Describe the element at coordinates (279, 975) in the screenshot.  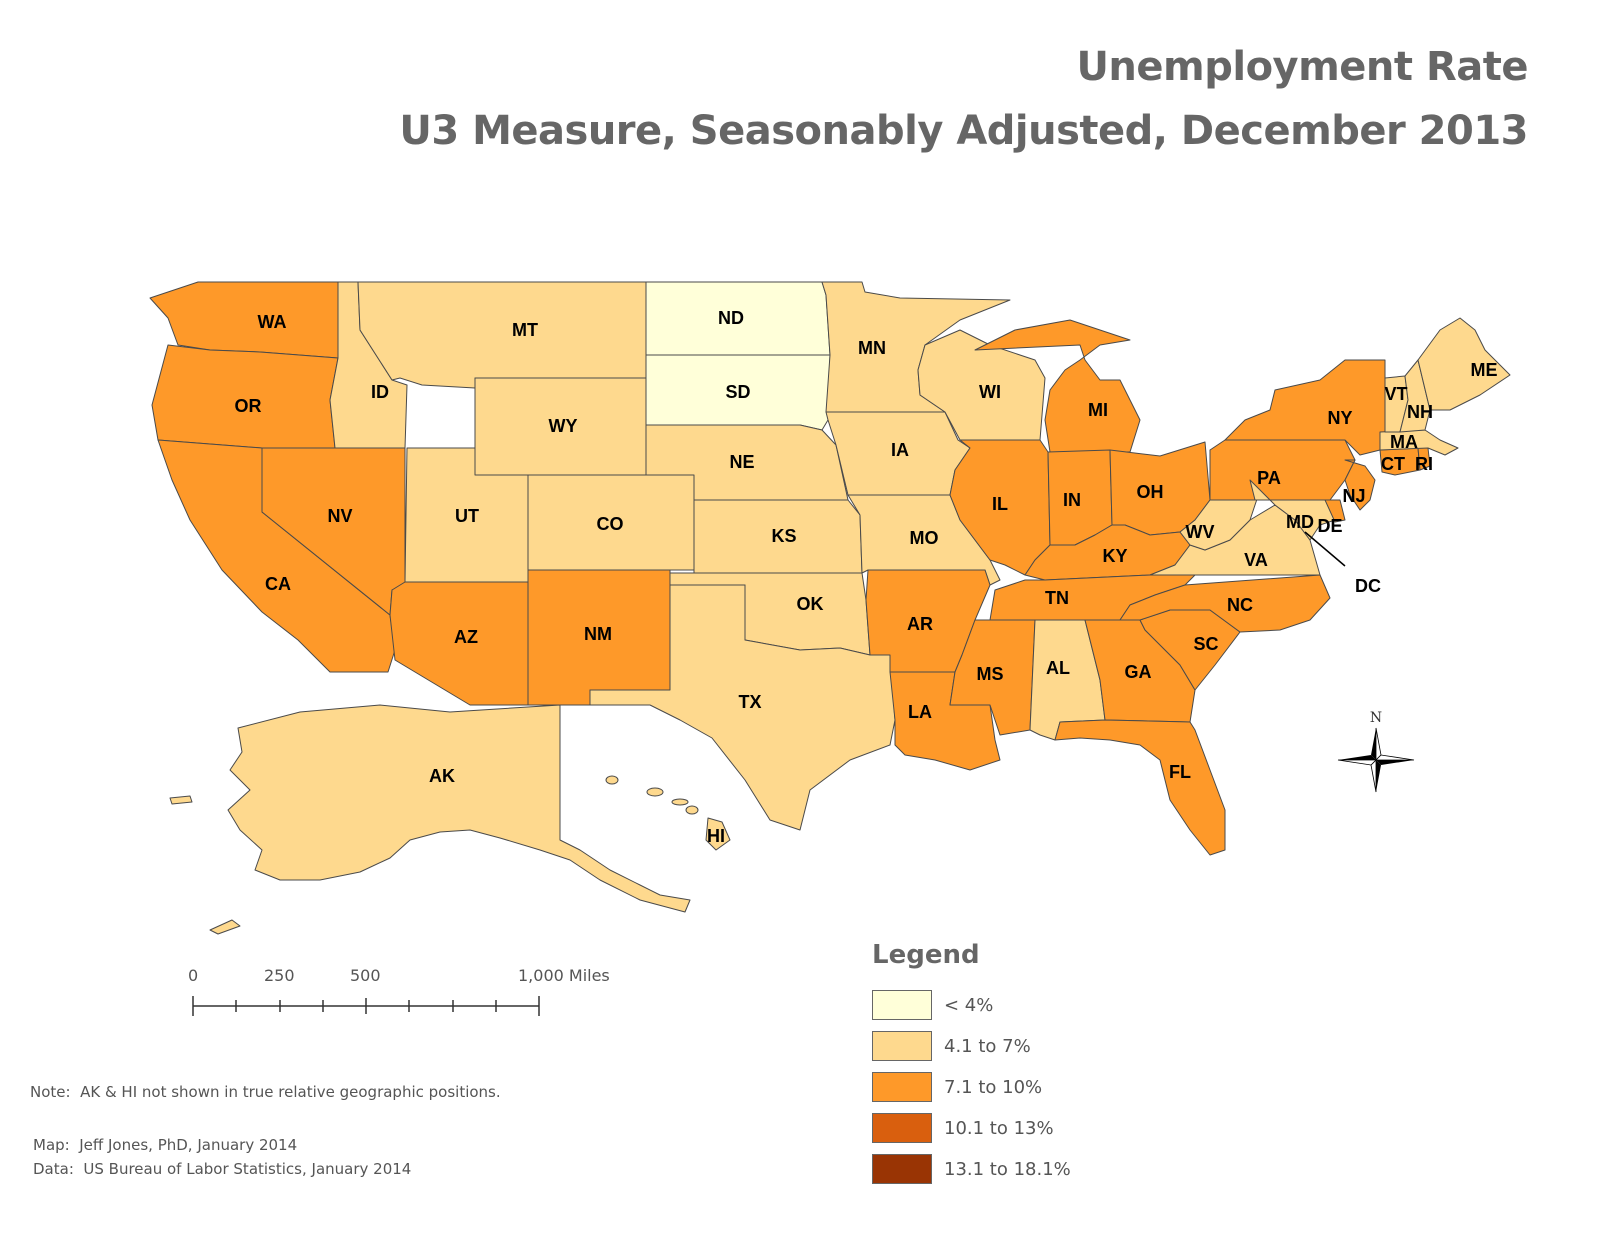
I see `scale-label-250: 250` at that location.